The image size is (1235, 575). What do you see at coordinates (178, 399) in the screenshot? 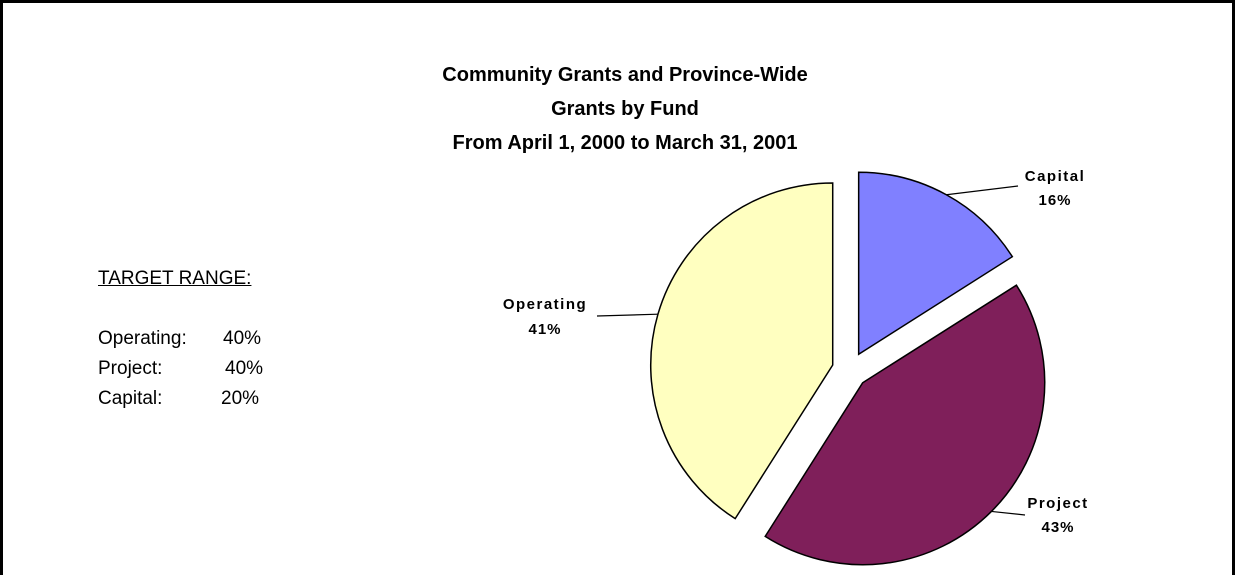
I see `target-row-capital: Capital: 20%` at bounding box center [178, 399].